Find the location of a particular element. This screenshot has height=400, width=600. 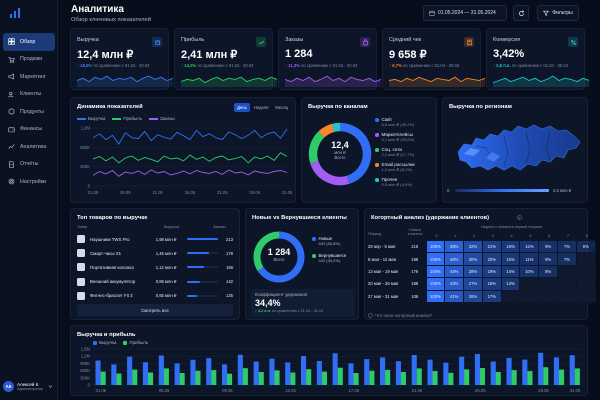

help-icon is located at coordinates (370, 315).